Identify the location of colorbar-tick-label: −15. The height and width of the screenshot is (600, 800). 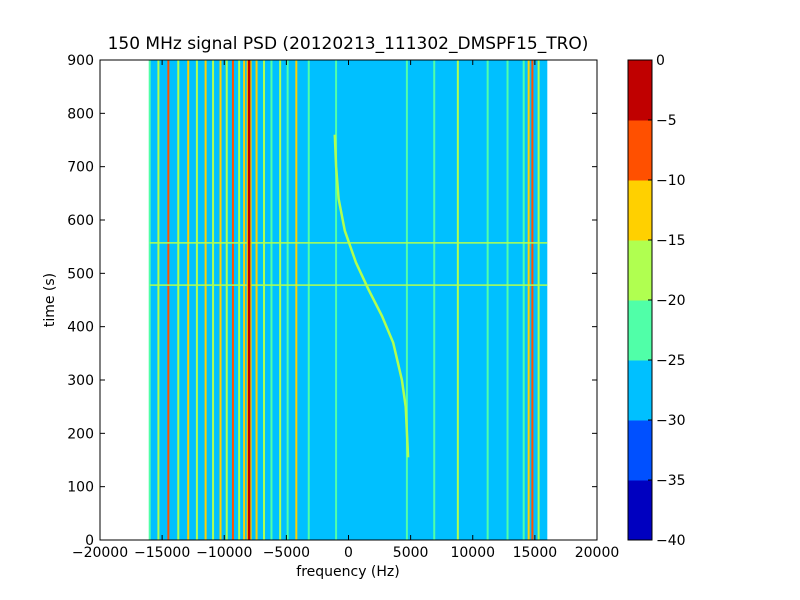
(671, 241).